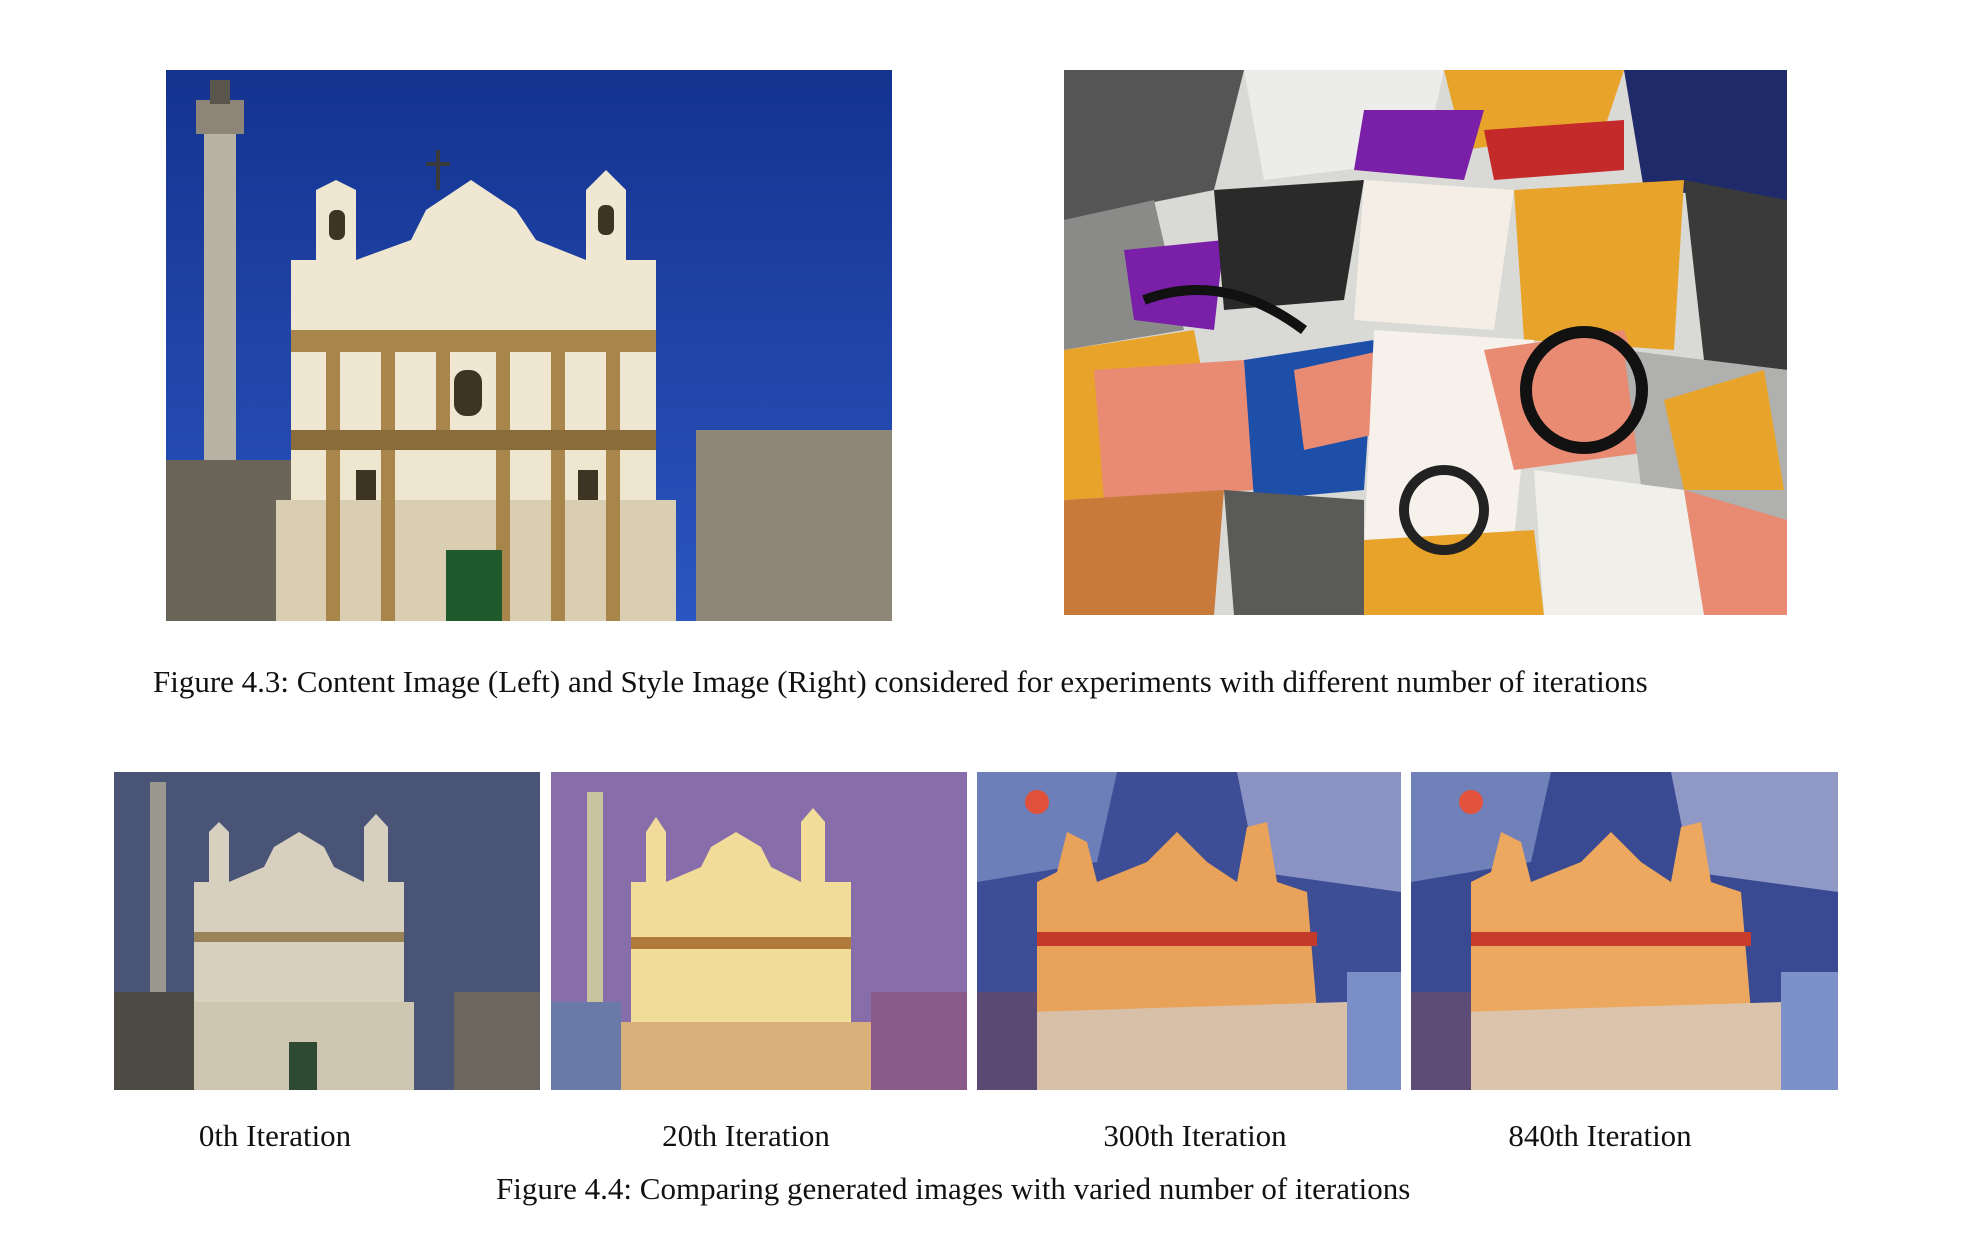 Image resolution: width=1982 pixels, height=1236 pixels. What do you see at coordinates (327, 931) in the screenshot?
I see `generated-image-0th-iteration` at bounding box center [327, 931].